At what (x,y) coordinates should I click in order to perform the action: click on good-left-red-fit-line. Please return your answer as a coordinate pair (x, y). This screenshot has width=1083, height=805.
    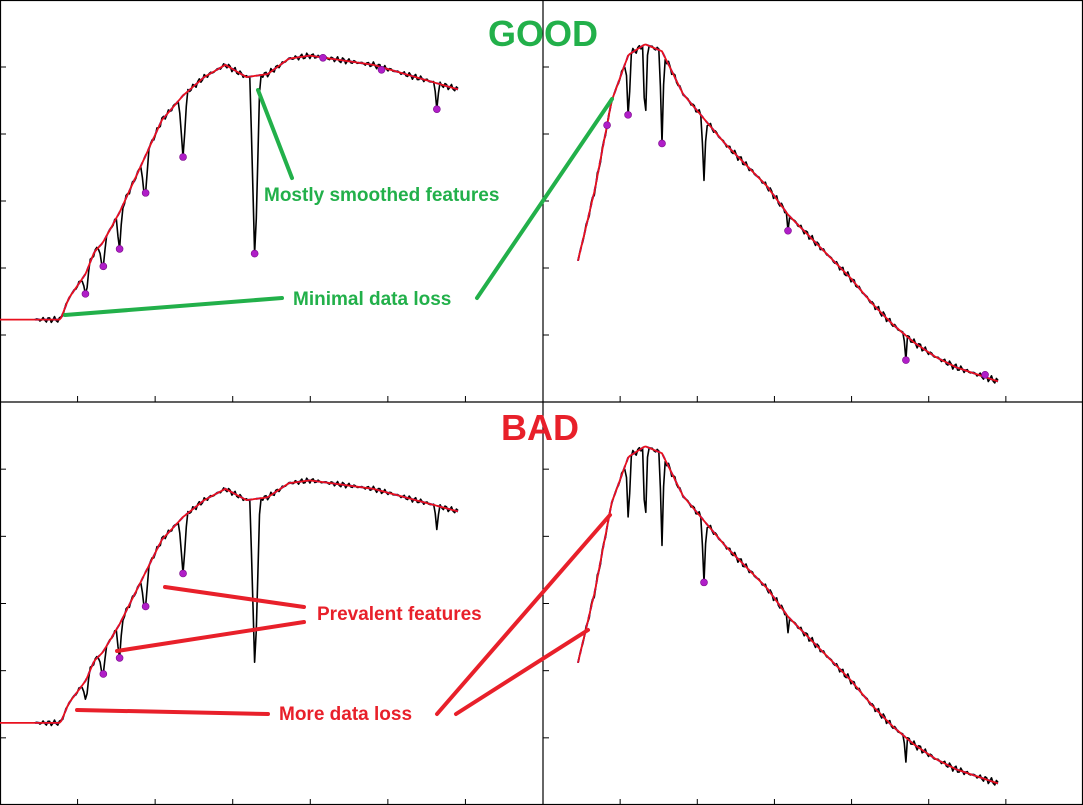
    Looking at the image, I should click on (247, 187).